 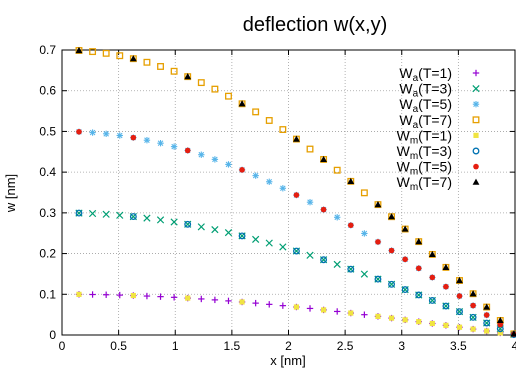 I want to click on chart-title: deflection w(x,y), so click(x=315, y=25).